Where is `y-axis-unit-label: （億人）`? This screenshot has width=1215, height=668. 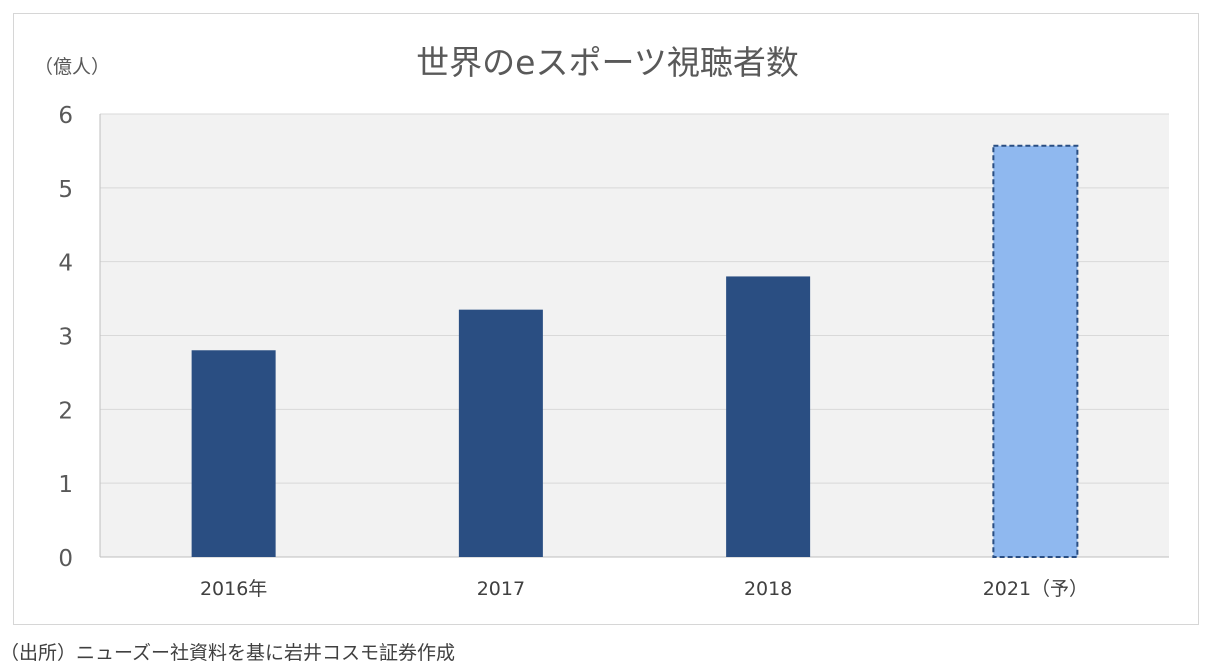
y-axis-unit-label: （億人） is located at coordinates (72, 67).